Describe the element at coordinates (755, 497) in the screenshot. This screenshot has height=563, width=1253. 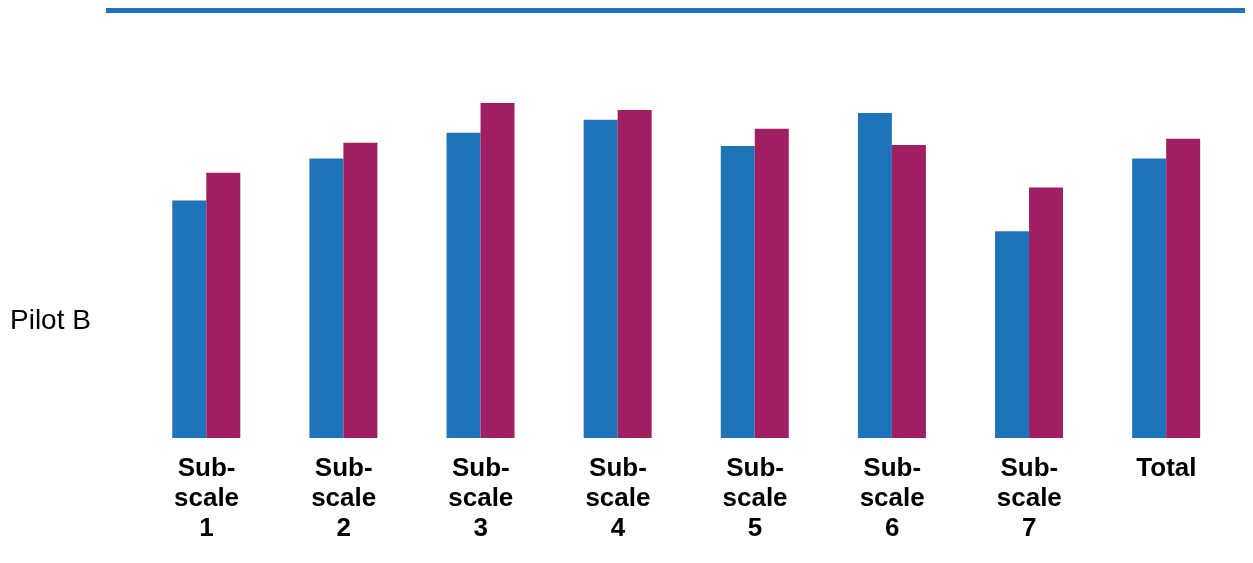
I see `x-tick-label: Sub-scale 5` at that location.